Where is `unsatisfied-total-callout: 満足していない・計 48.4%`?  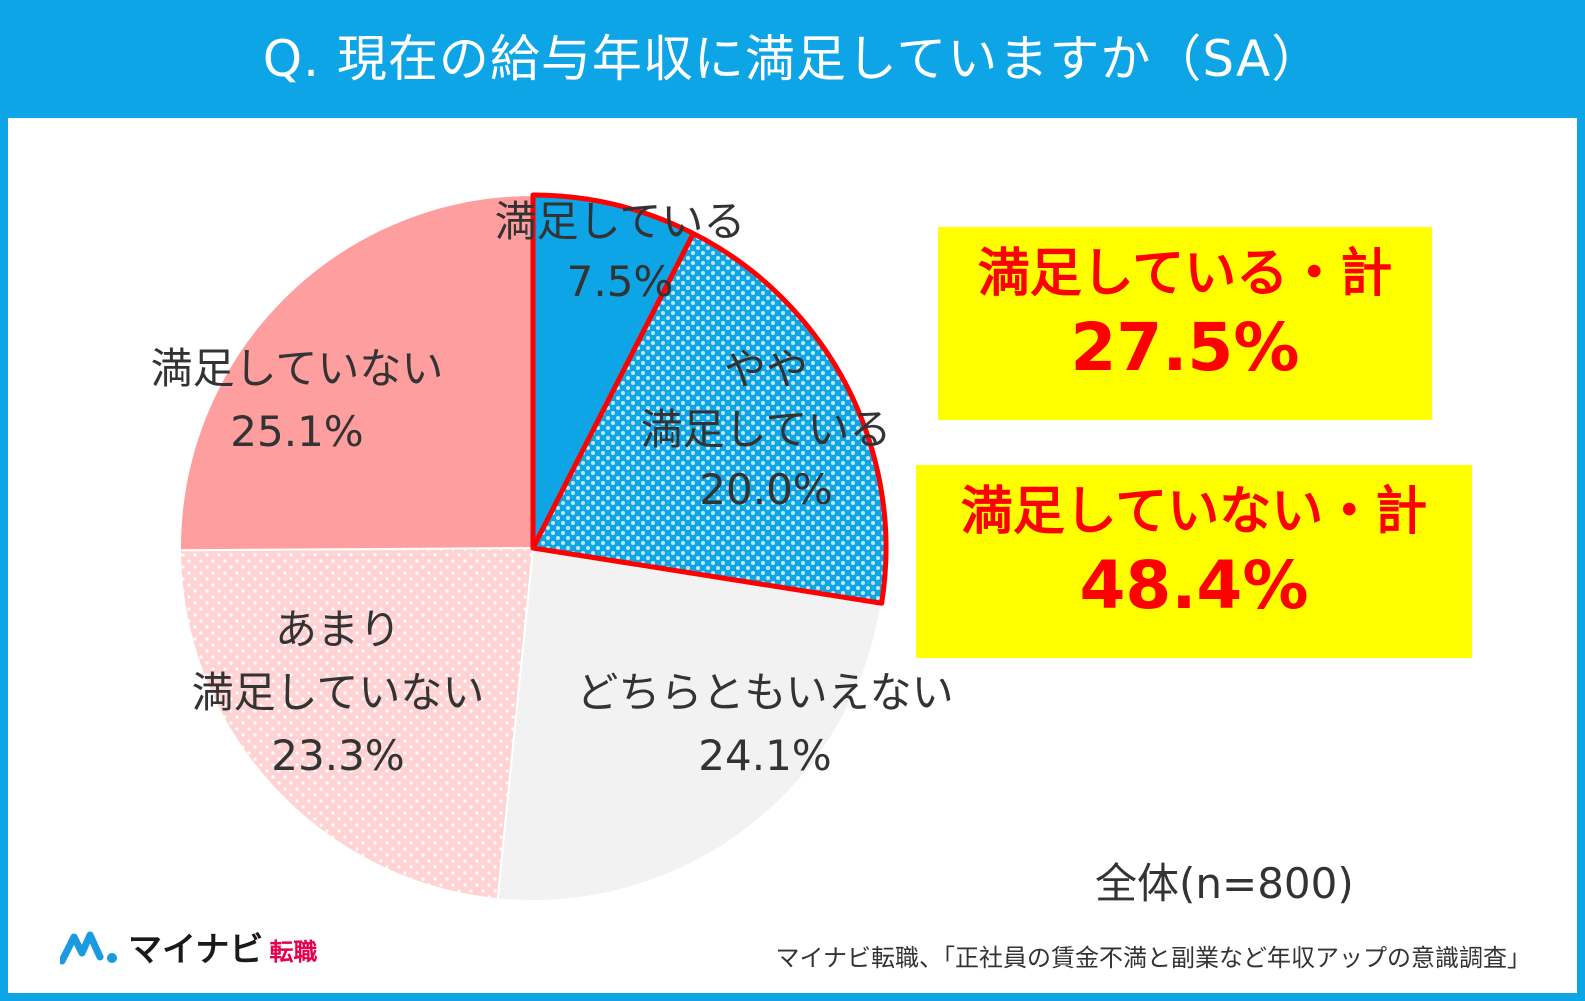
unsatisfied-total-callout: 満足していない・計 48.4% is located at coordinates (1194, 561).